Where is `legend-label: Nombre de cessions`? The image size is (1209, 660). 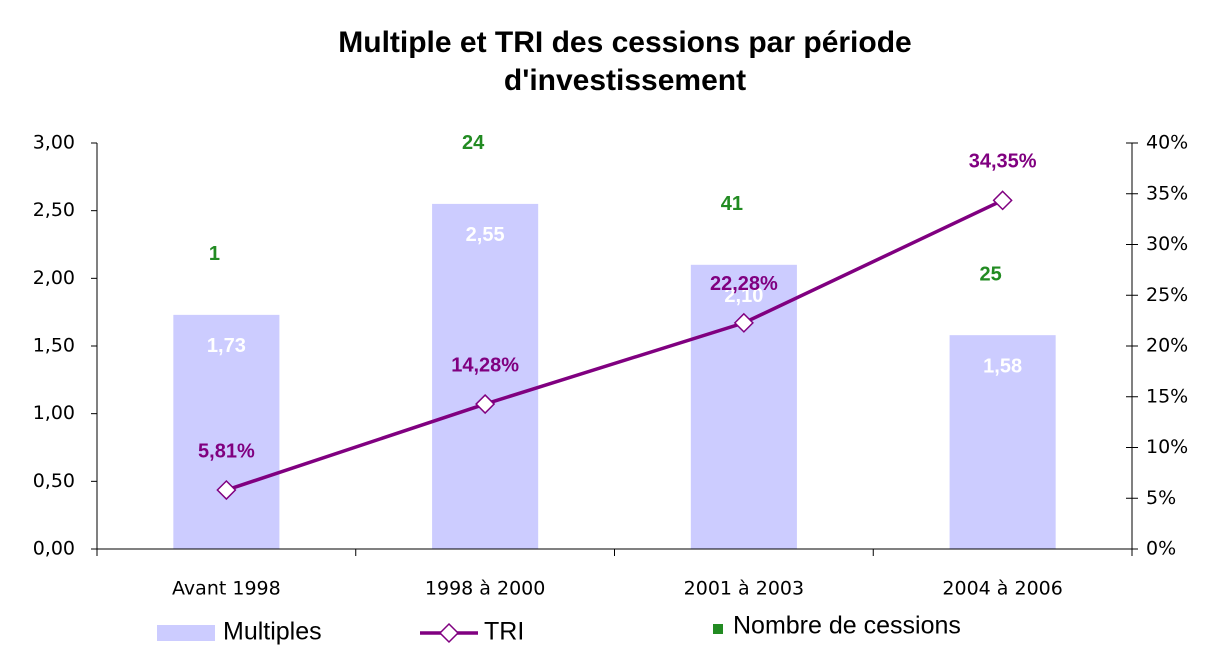 legend-label: Nombre de cessions is located at coordinates (847, 626).